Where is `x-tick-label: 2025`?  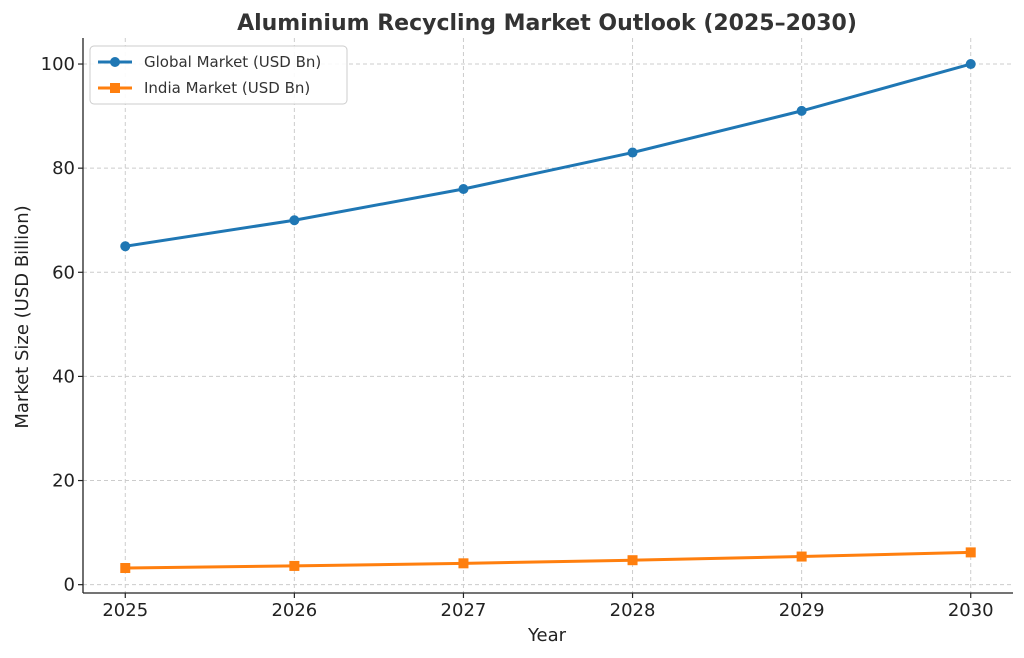
x-tick-label: 2025 is located at coordinates (125, 610).